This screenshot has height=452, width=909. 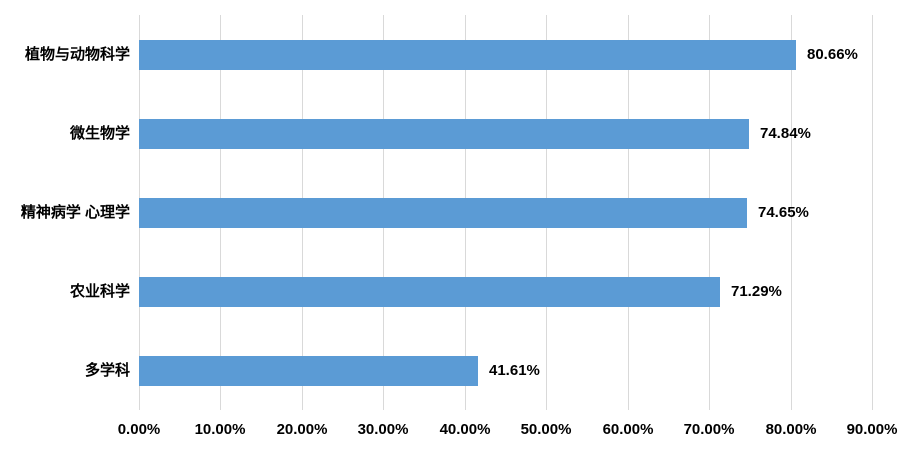 I want to click on value-label: 41.61%, so click(x=514, y=370).